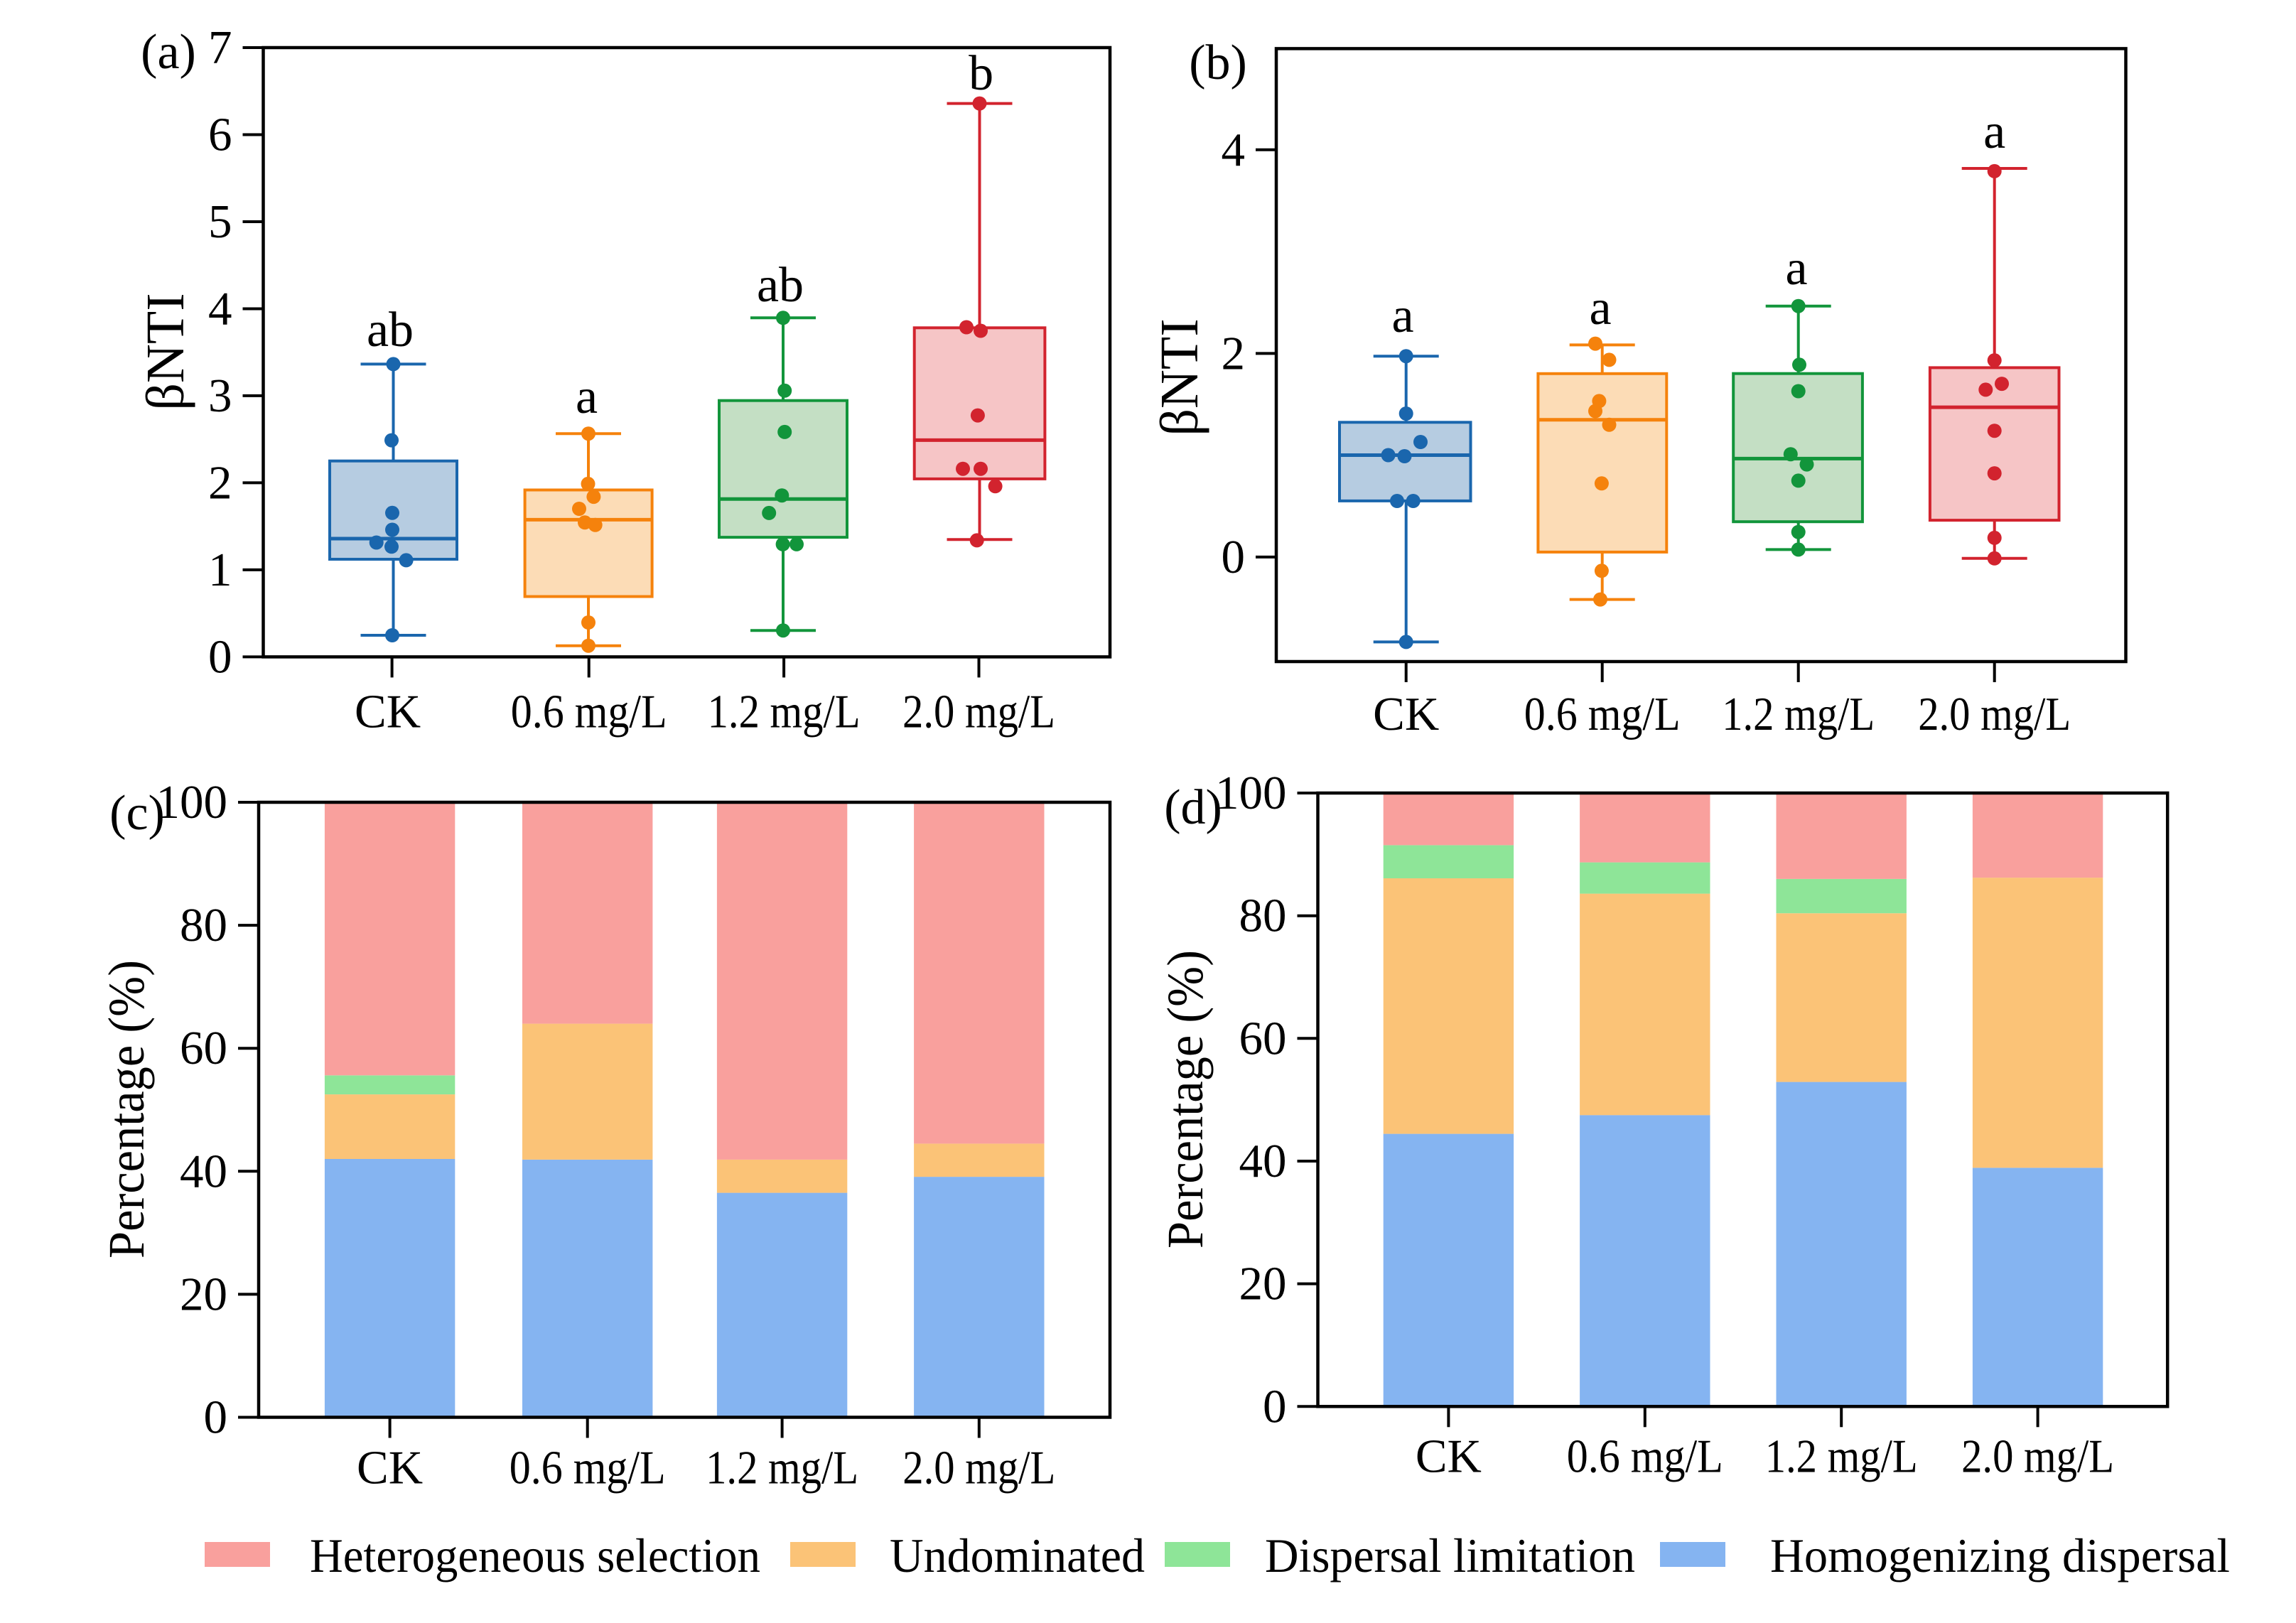 This screenshot has height=1623, width=2296. I want to click on svg-text: Heterogeneous selection, so click(535, 1555).